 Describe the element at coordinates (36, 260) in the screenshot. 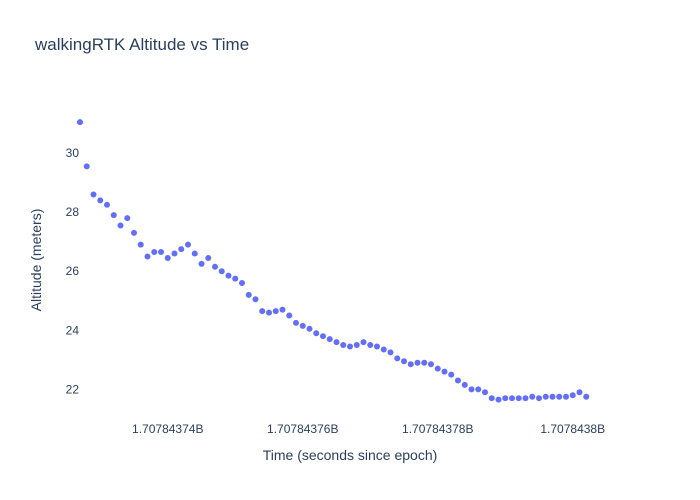

I see `y-axis-label: Altitude (meters)` at that location.